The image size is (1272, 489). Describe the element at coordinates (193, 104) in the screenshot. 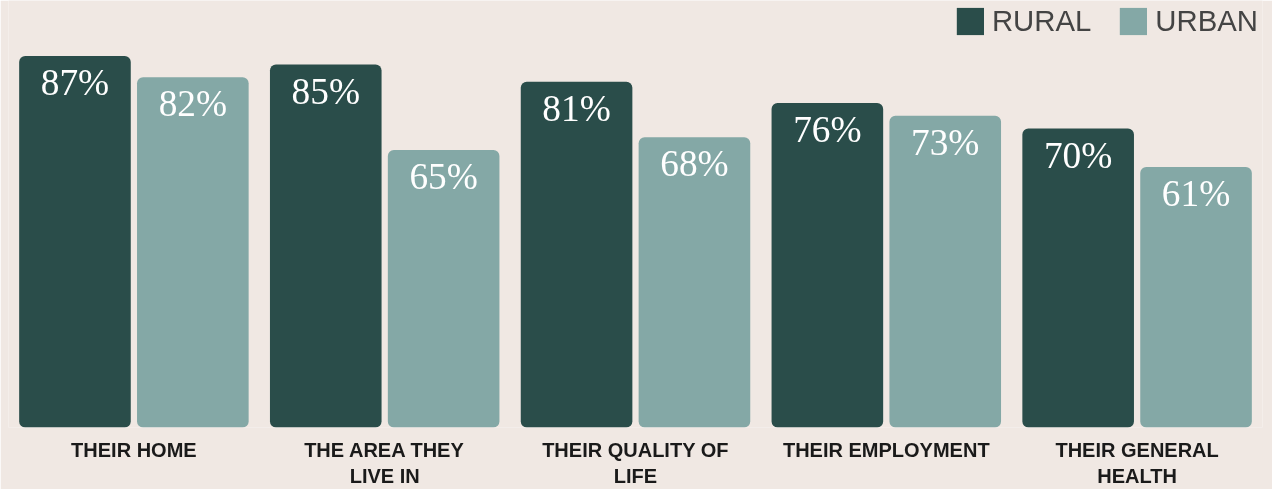

I see `data-label: 82%` at that location.